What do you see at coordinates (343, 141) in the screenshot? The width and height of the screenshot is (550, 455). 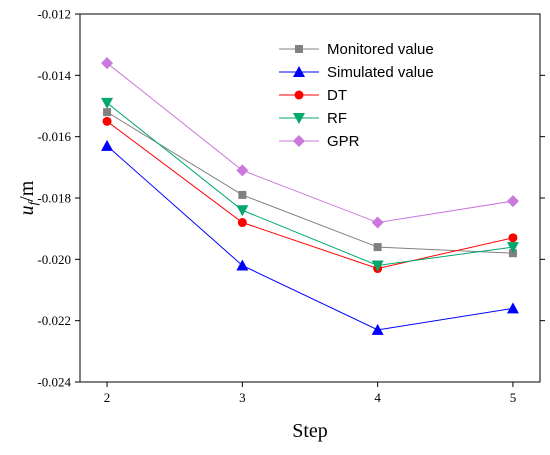 I see `legend-label: GPR` at bounding box center [343, 141].